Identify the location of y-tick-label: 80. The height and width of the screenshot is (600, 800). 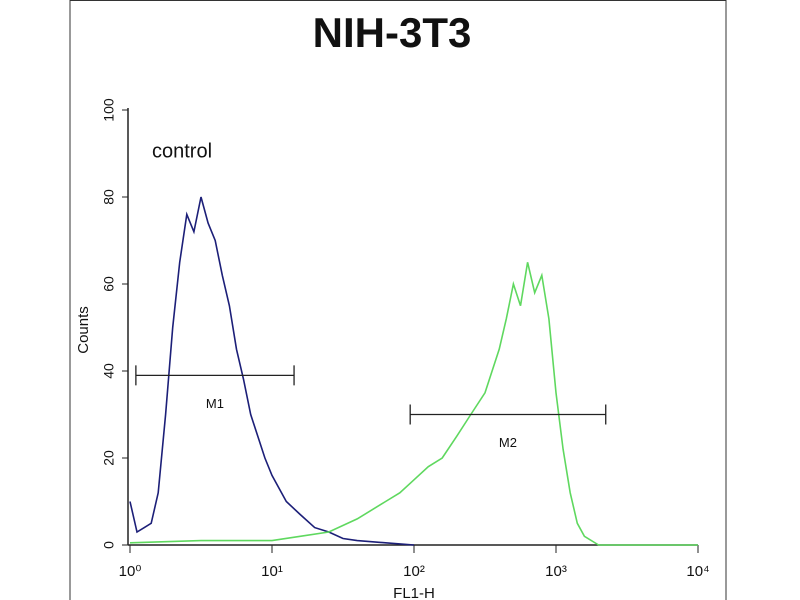
(109, 197).